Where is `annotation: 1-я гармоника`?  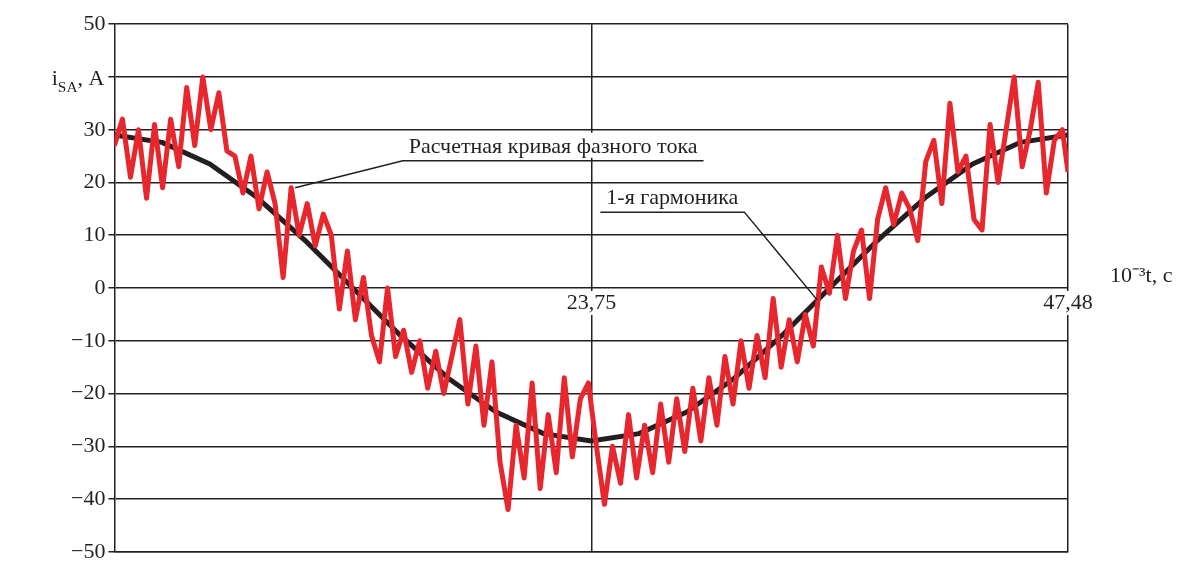
annotation: 1-я гармоника is located at coordinates (672, 197).